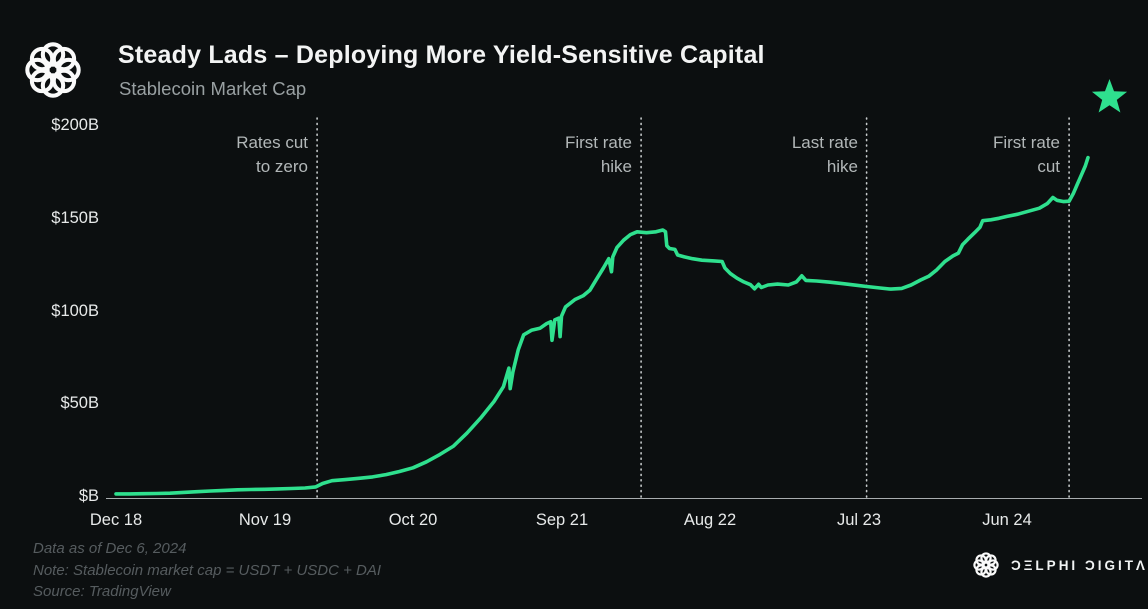 Image resolution: width=1148 pixels, height=609 pixels. Describe the element at coordinates (53, 70) in the screenshot. I see `delphi-logo-icon` at that location.